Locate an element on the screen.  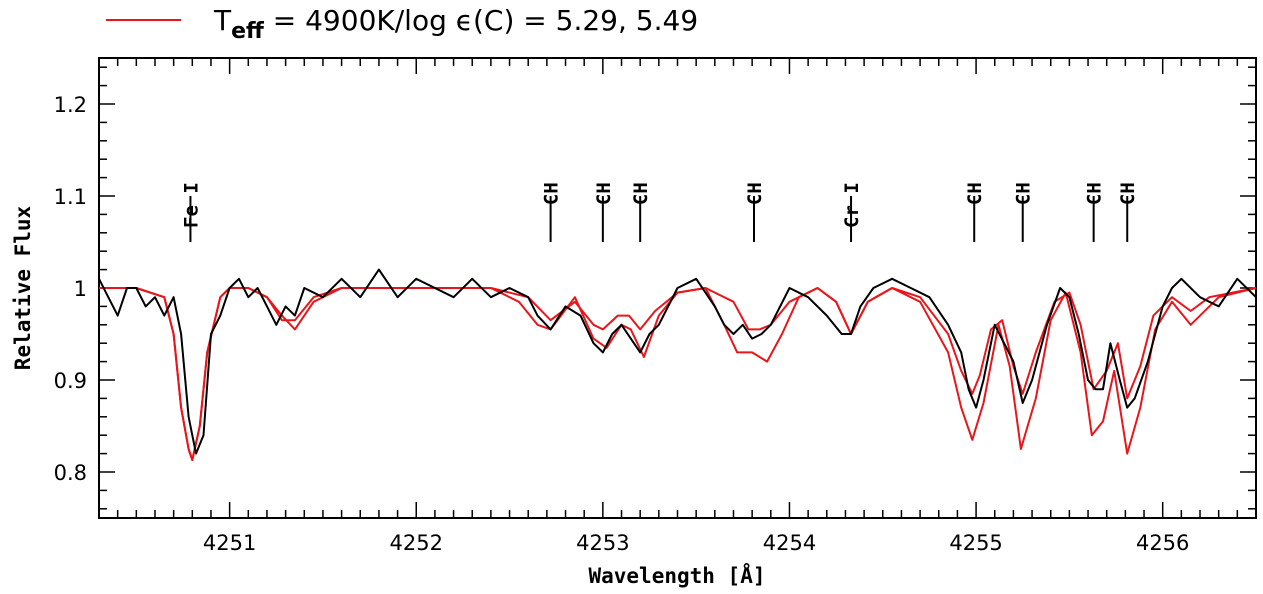
y-axis-label: Relative Flux is located at coordinates (23, 287).